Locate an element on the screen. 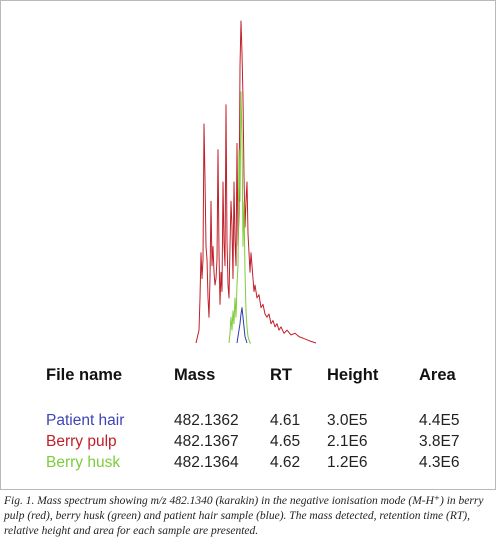  blue-trace-line is located at coordinates (242, 325).